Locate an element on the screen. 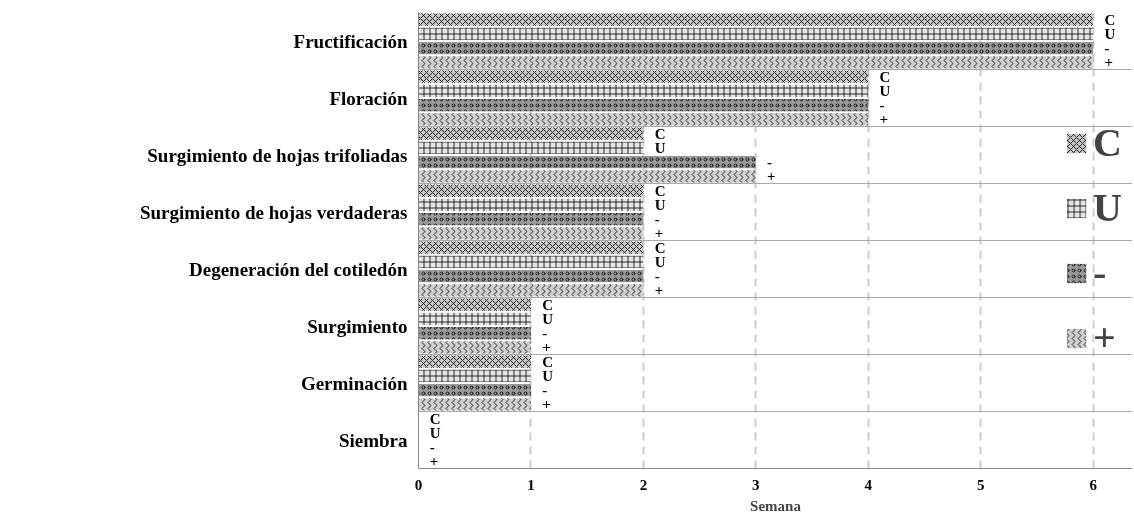 This screenshot has height=516, width=1134. y-tick-label: Surgimiento de hojas verdaderas is located at coordinates (273, 212).